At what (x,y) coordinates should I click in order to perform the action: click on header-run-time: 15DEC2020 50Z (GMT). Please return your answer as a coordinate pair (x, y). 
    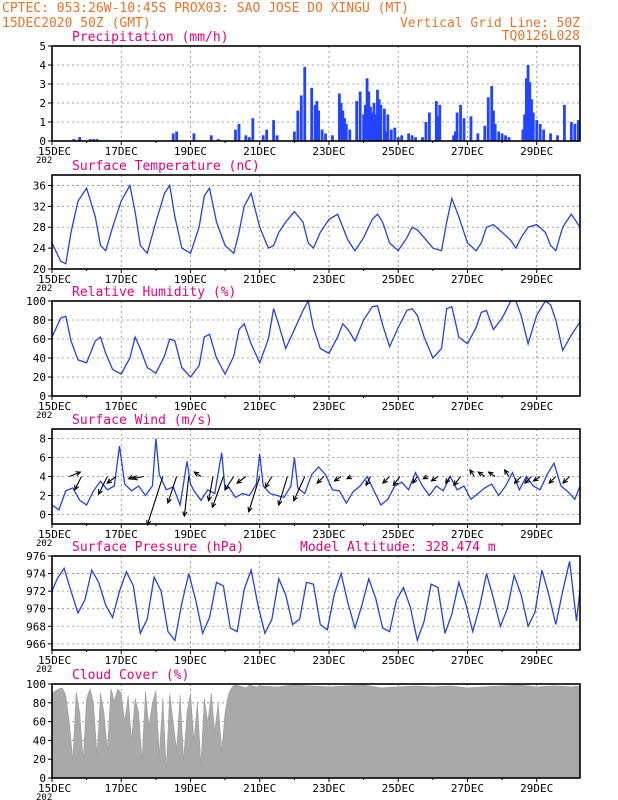
    Looking at the image, I should click on (76, 23).